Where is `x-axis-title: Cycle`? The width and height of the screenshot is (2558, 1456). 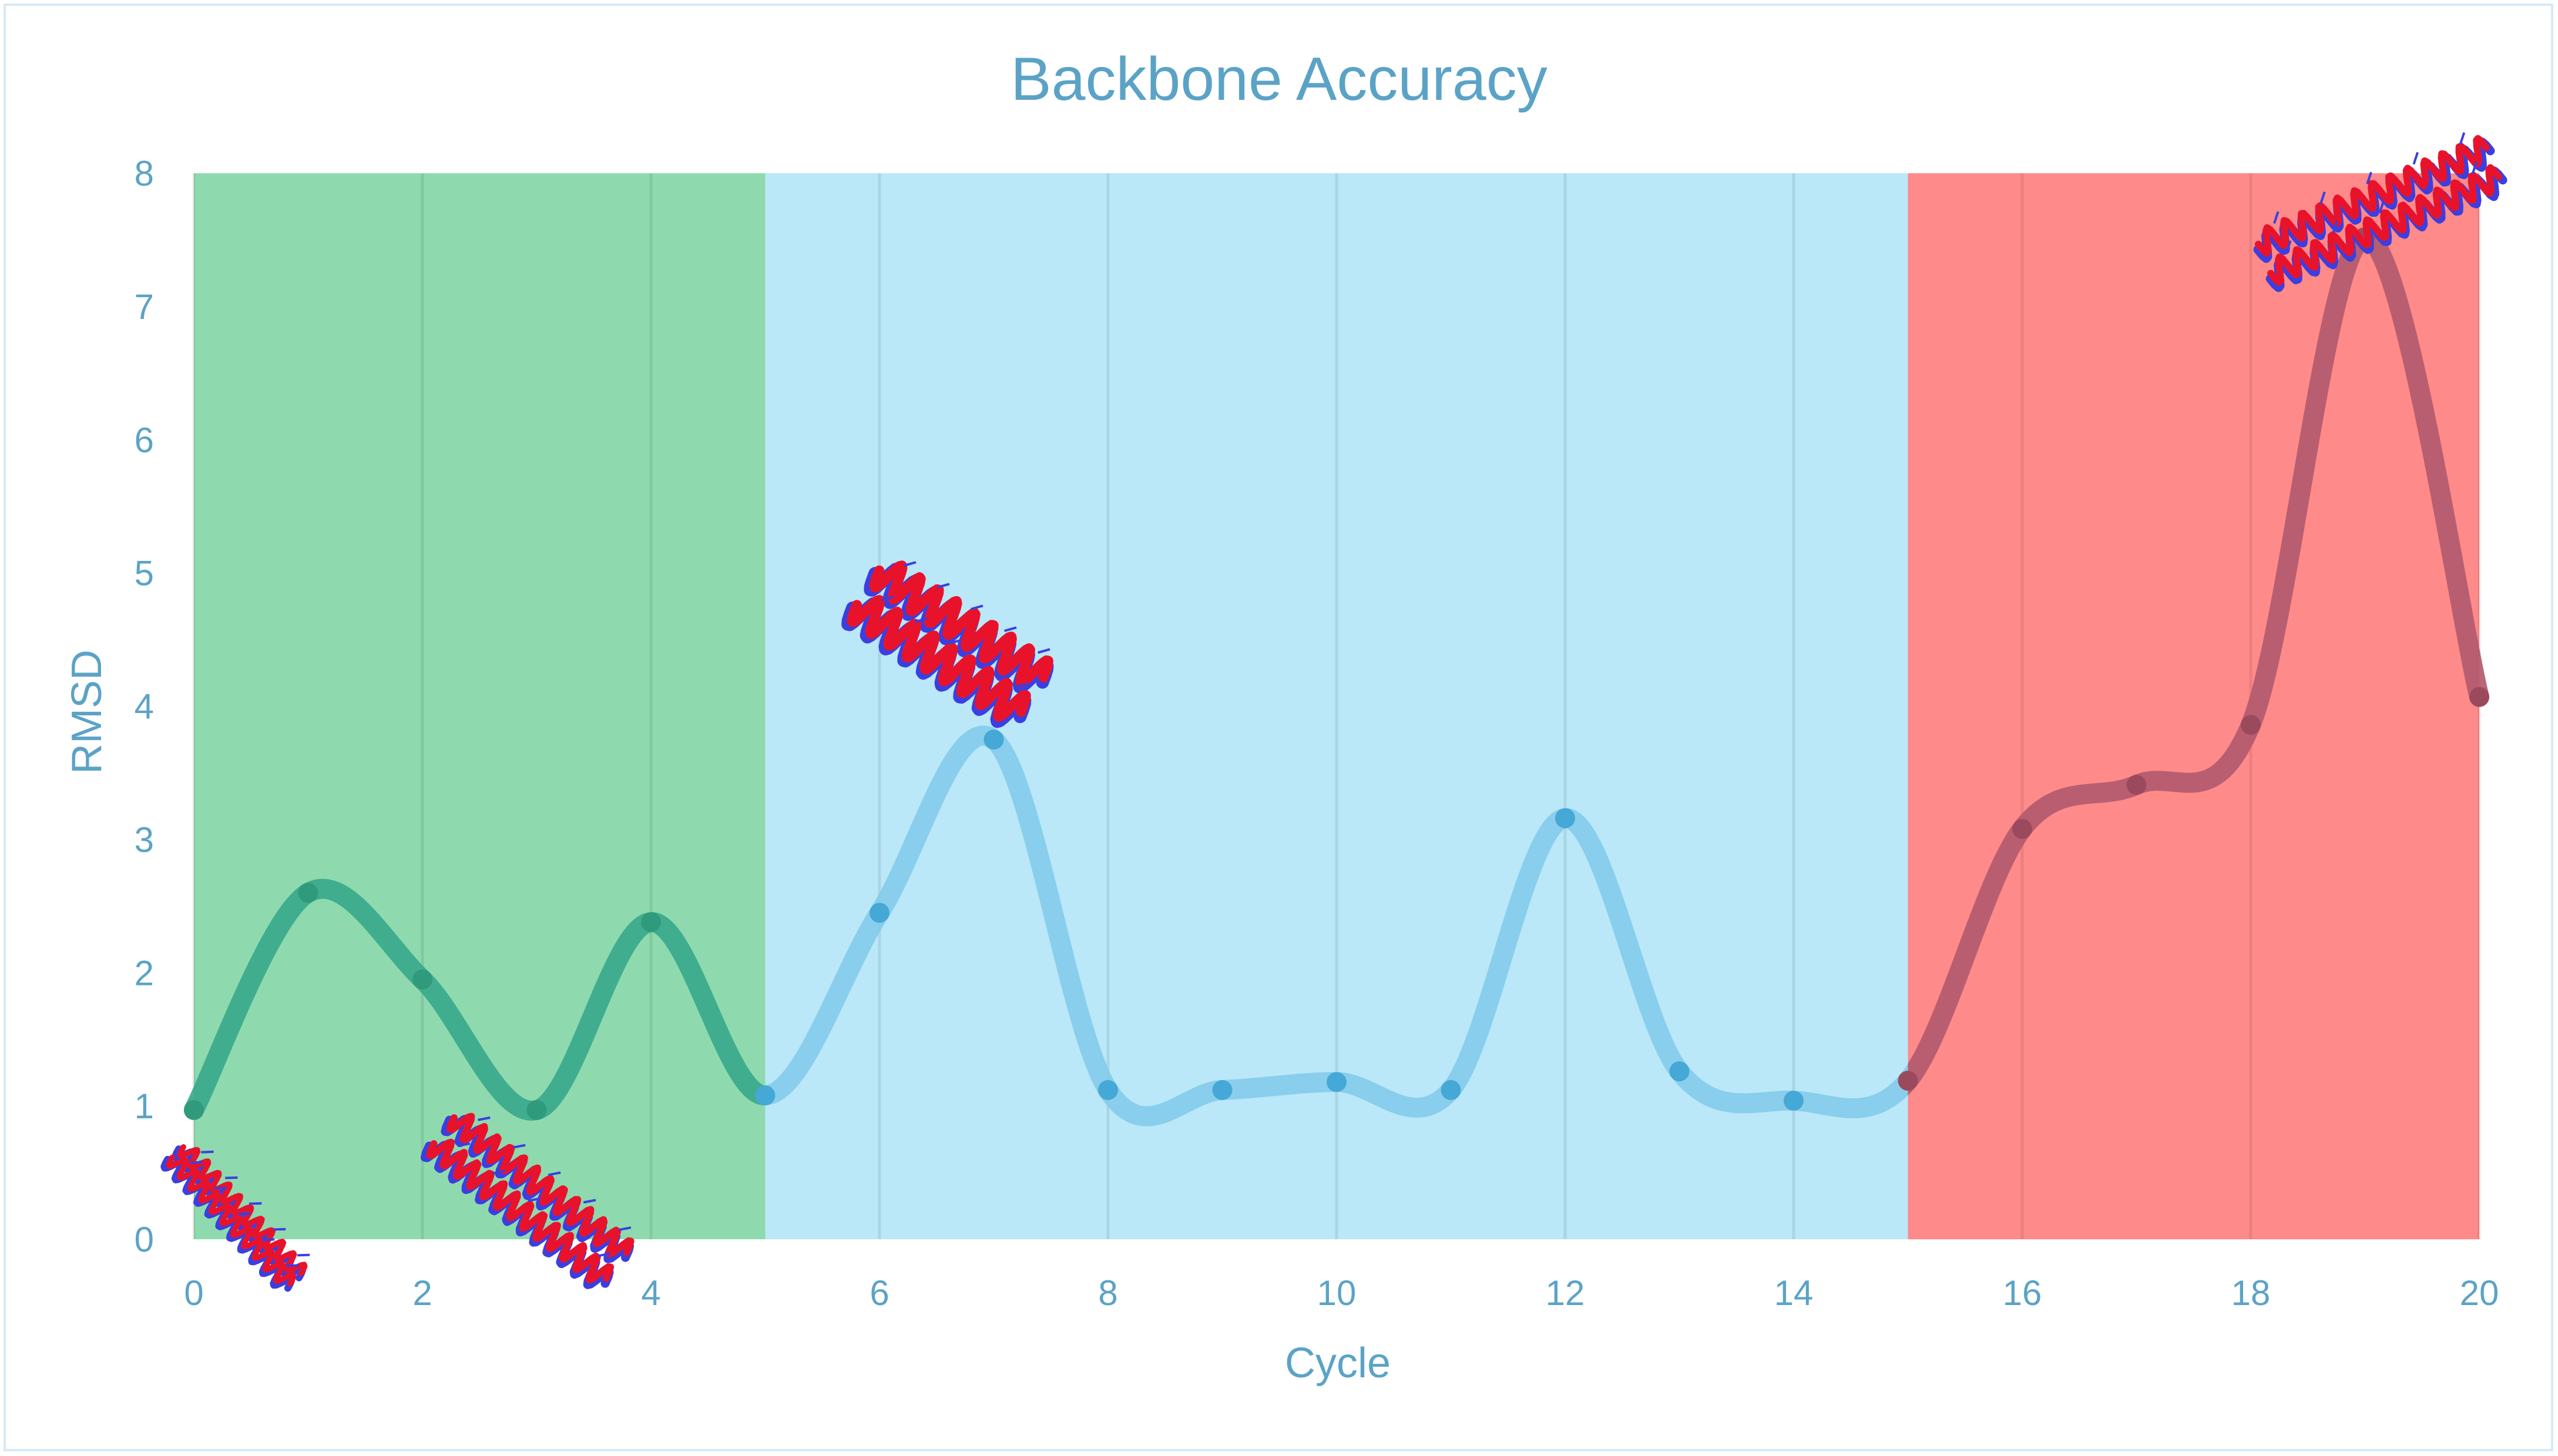 x-axis-title: Cycle is located at coordinates (1338, 1363).